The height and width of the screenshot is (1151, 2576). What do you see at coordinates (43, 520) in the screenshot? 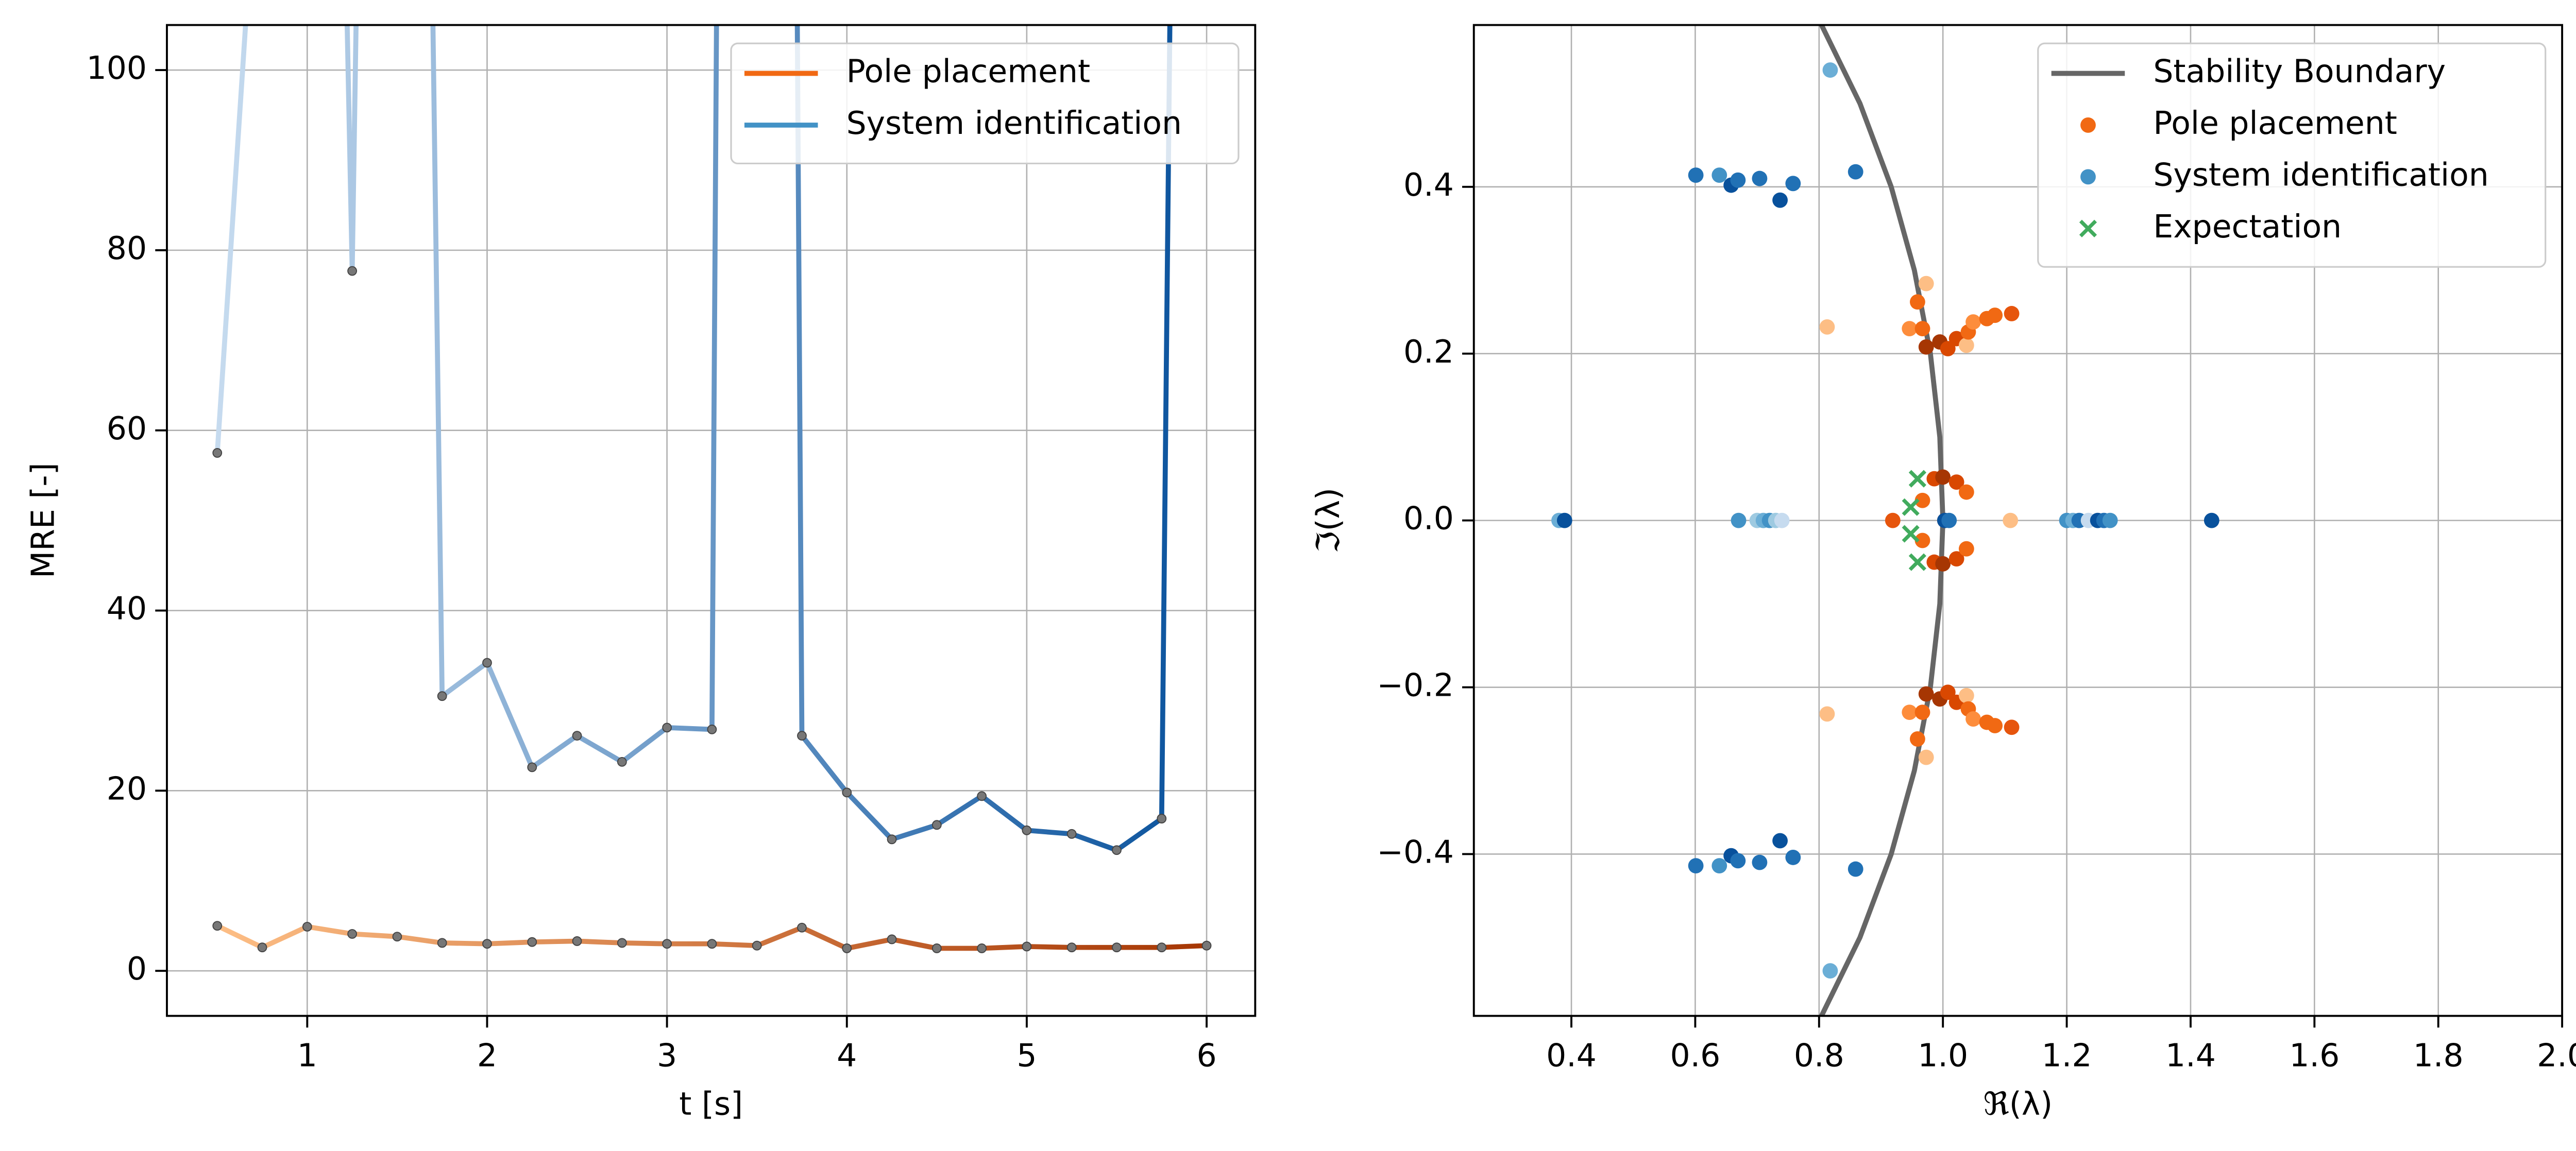
I see `y-axis-label: MRE [-]` at bounding box center [43, 520].